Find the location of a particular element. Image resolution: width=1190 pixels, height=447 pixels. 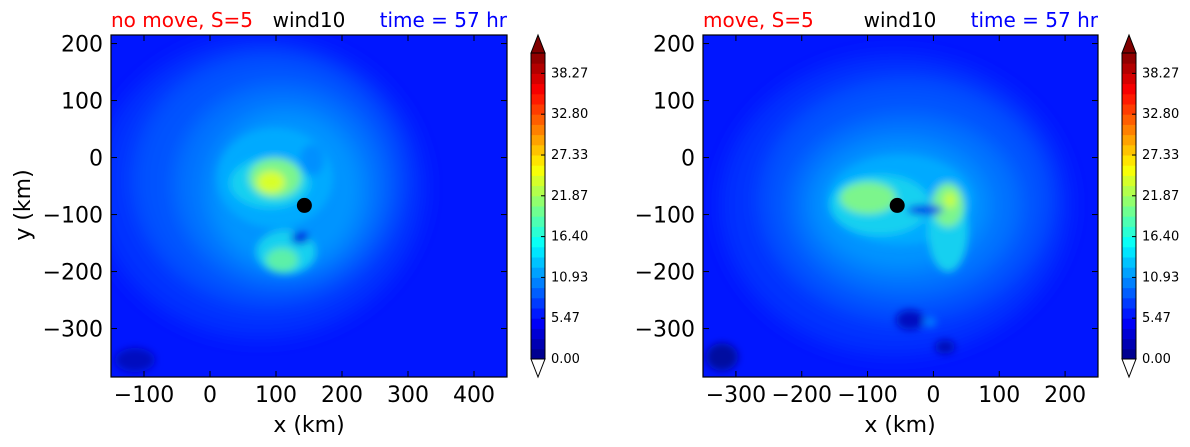

left-title-case: no move, S=5 is located at coordinates (182, 20).